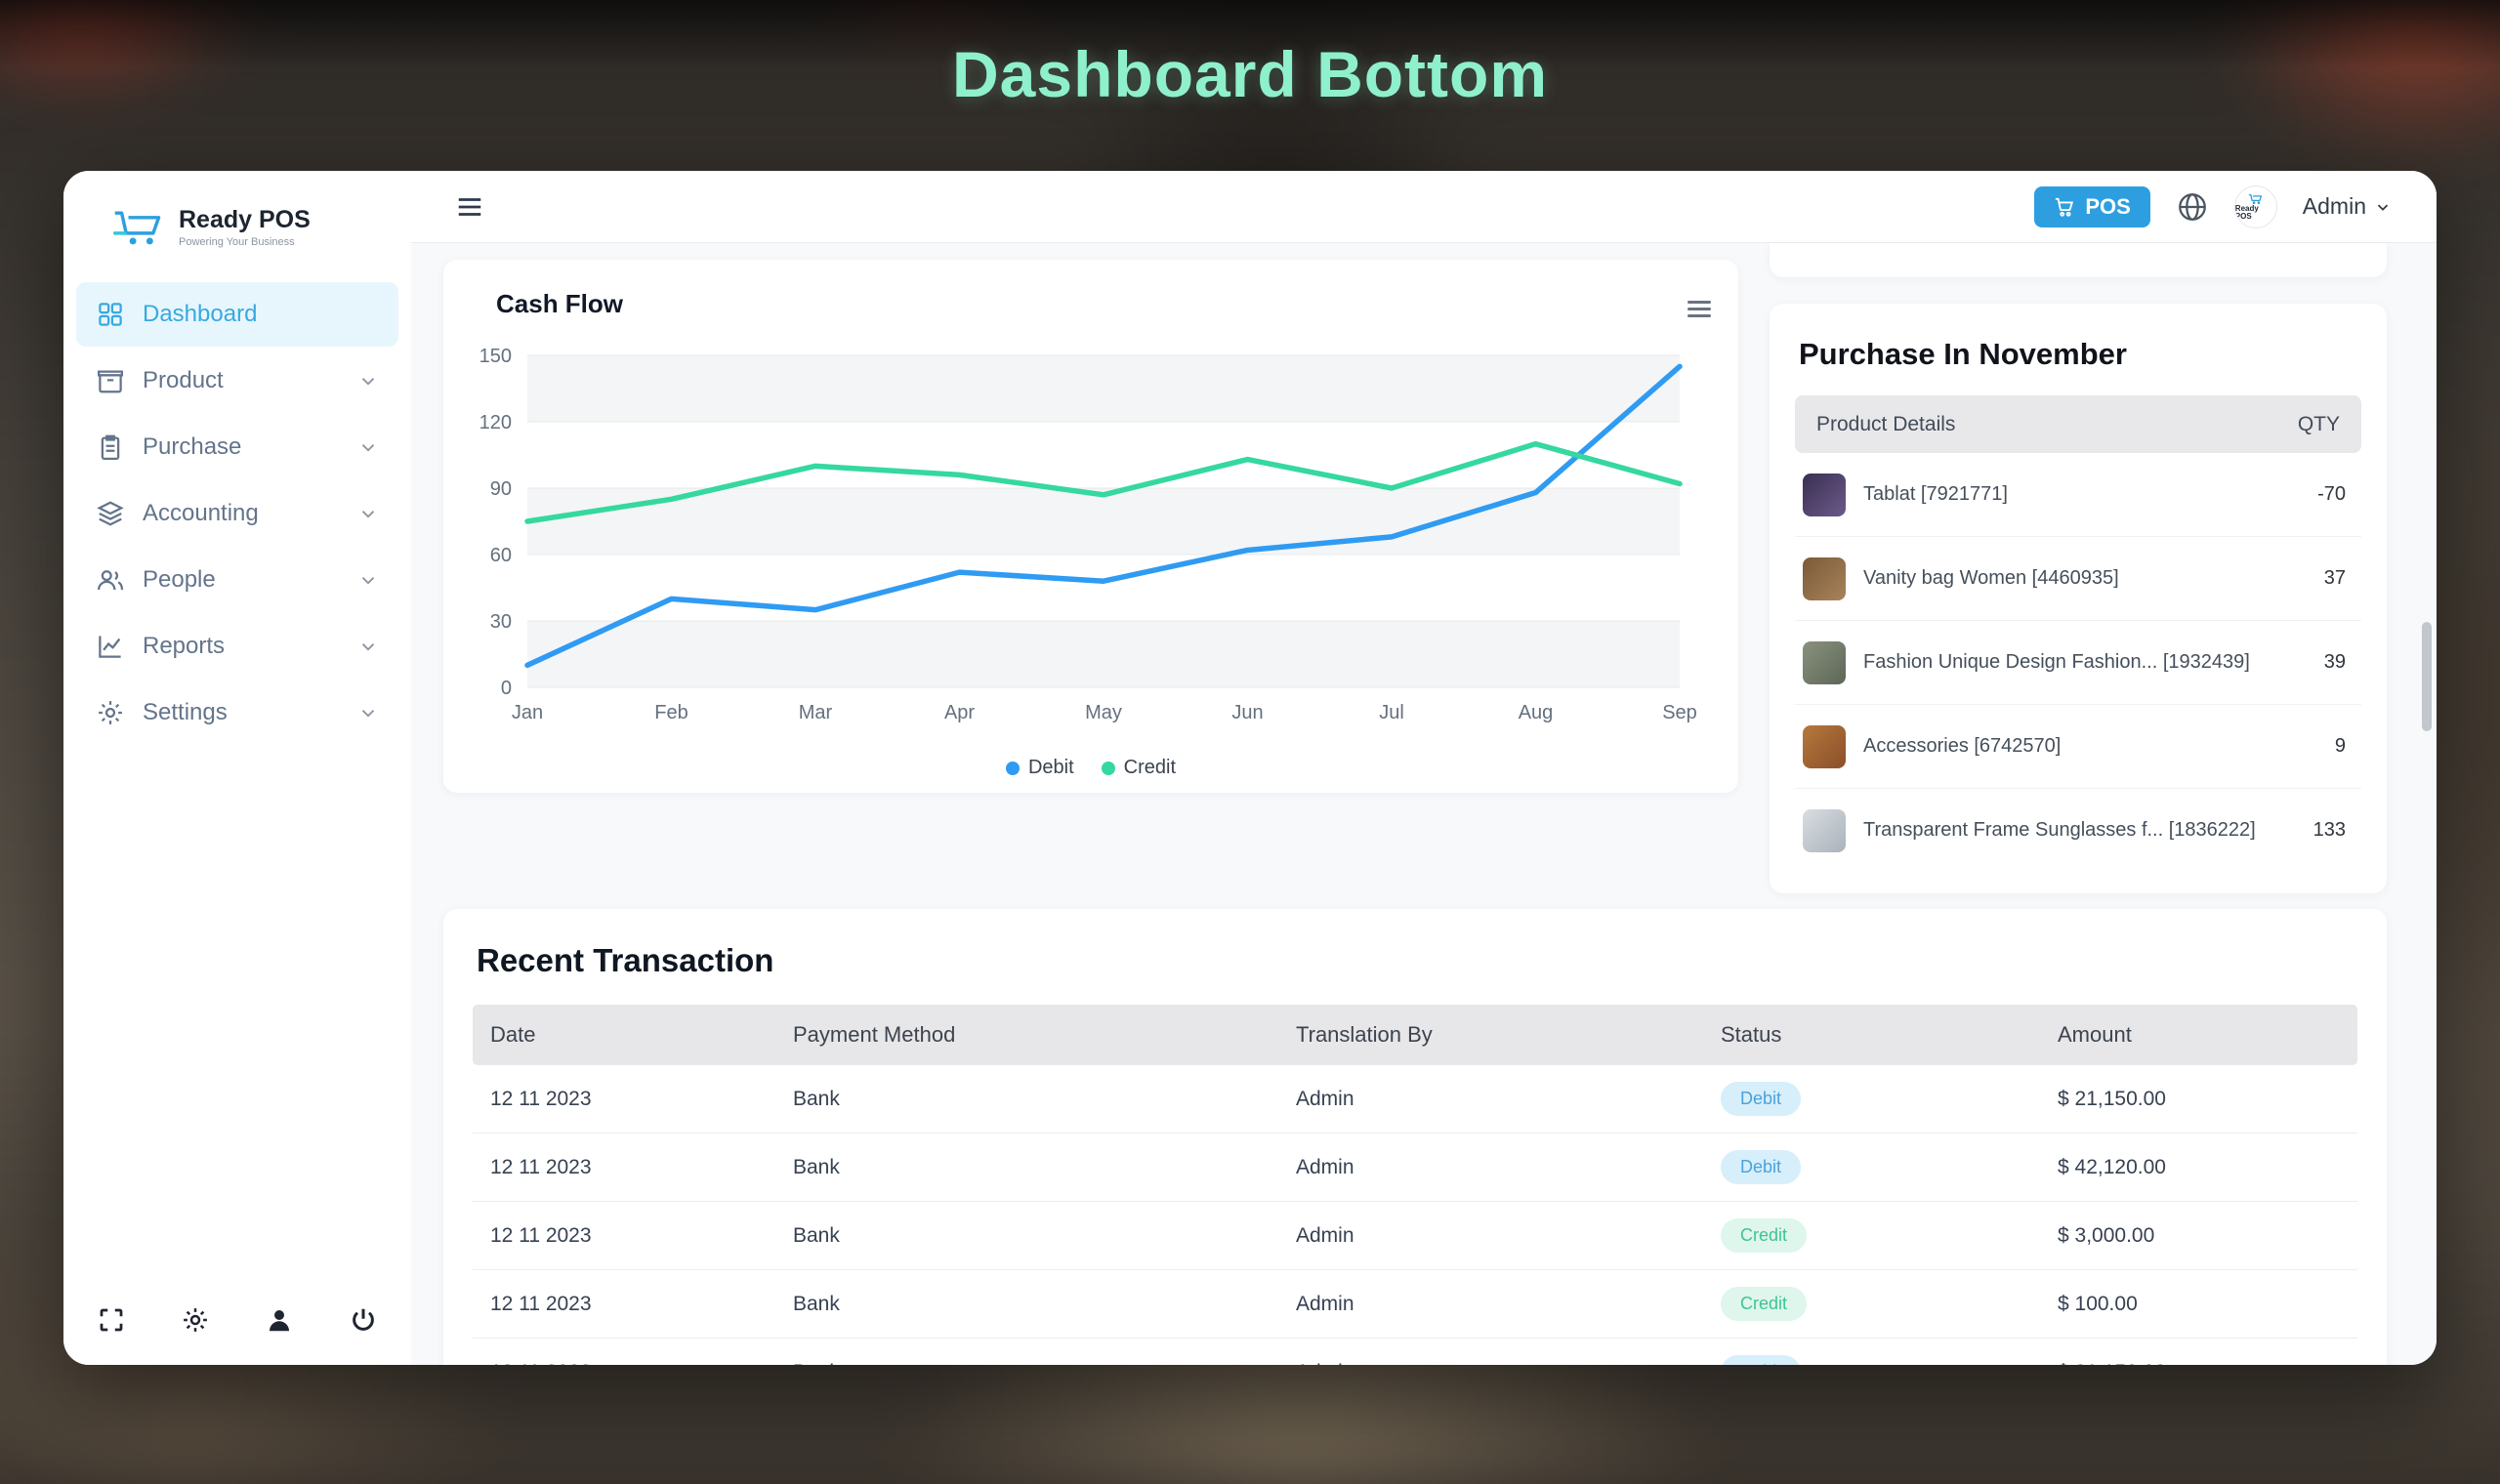 Image resolution: width=2500 pixels, height=1484 pixels. What do you see at coordinates (1050, 768) in the screenshot?
I see `legend-label: Debit` at bounding box center [1050, 768].